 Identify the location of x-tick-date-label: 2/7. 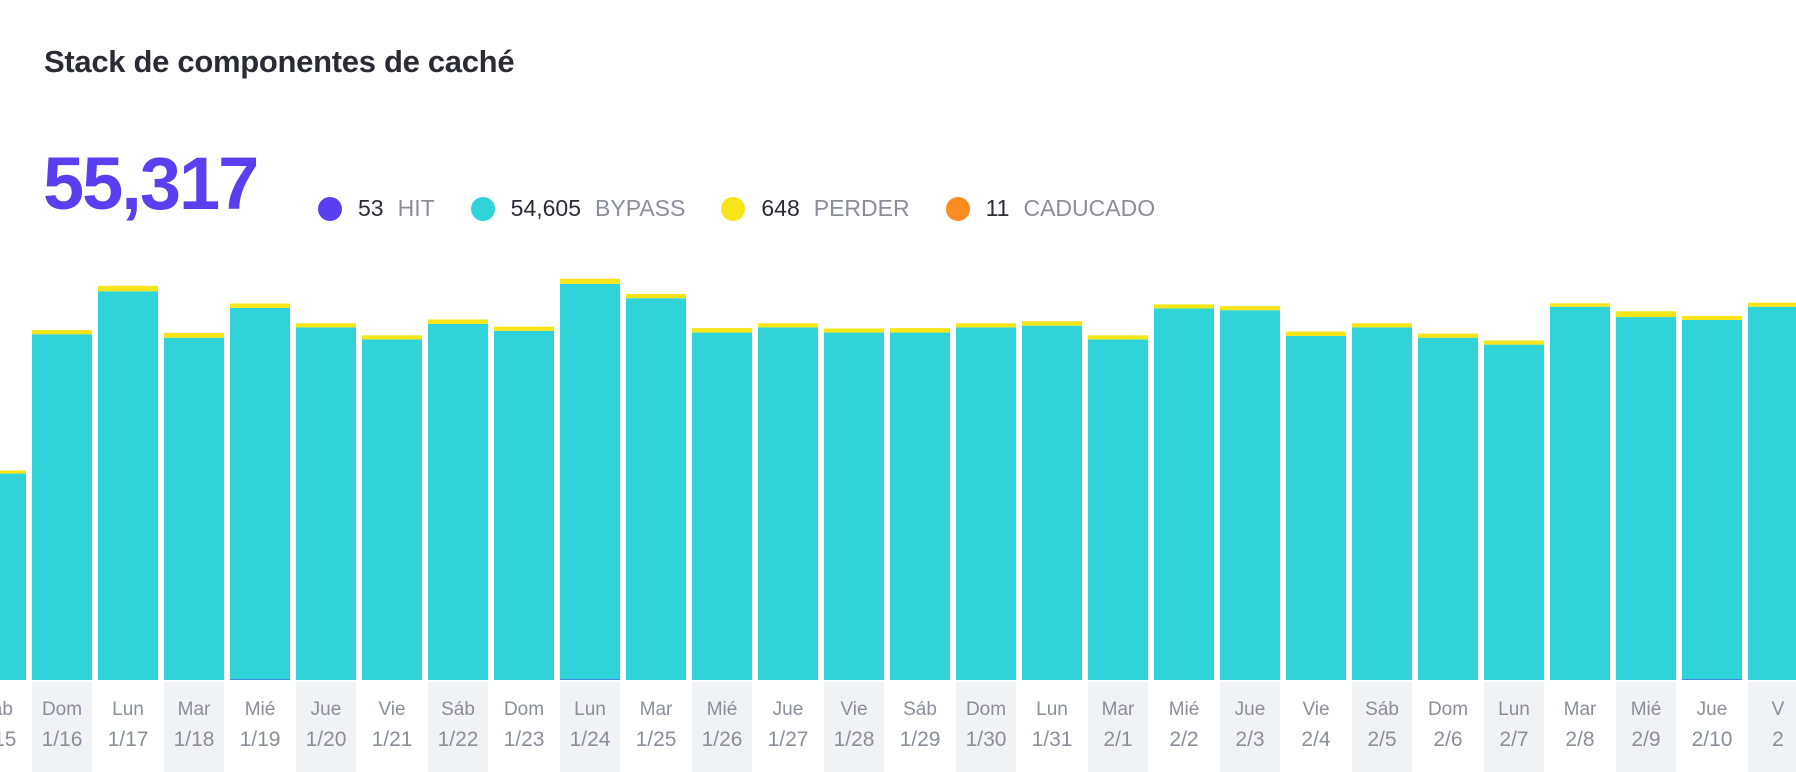
(1513, 739).